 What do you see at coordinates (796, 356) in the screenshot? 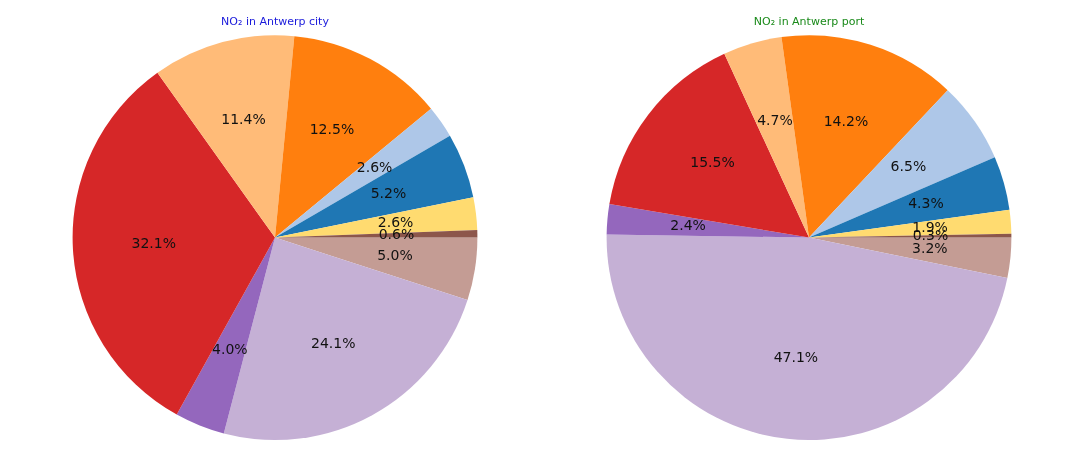
I see `data-label: 47.1%` at bounding box center [796, 356].